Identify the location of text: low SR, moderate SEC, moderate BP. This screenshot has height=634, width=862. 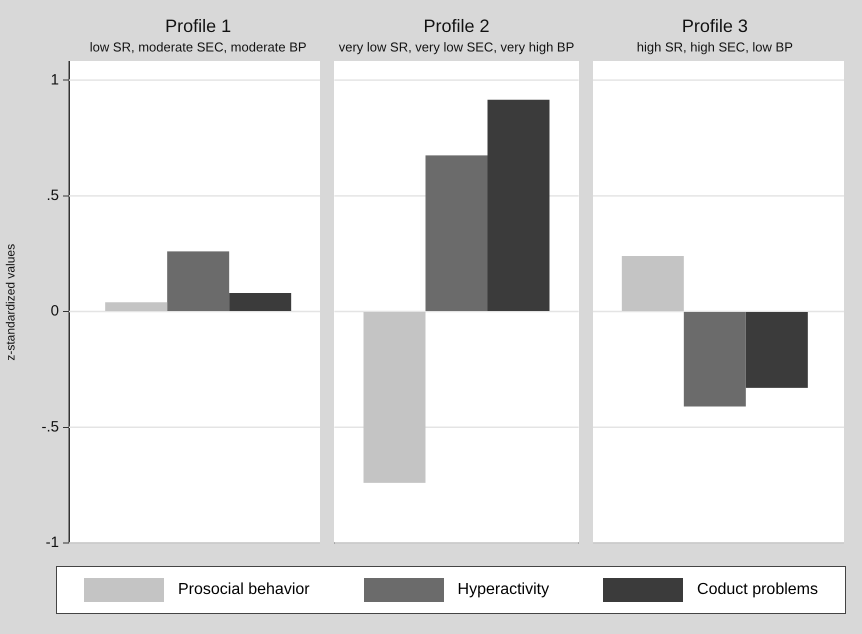
(198, 47).